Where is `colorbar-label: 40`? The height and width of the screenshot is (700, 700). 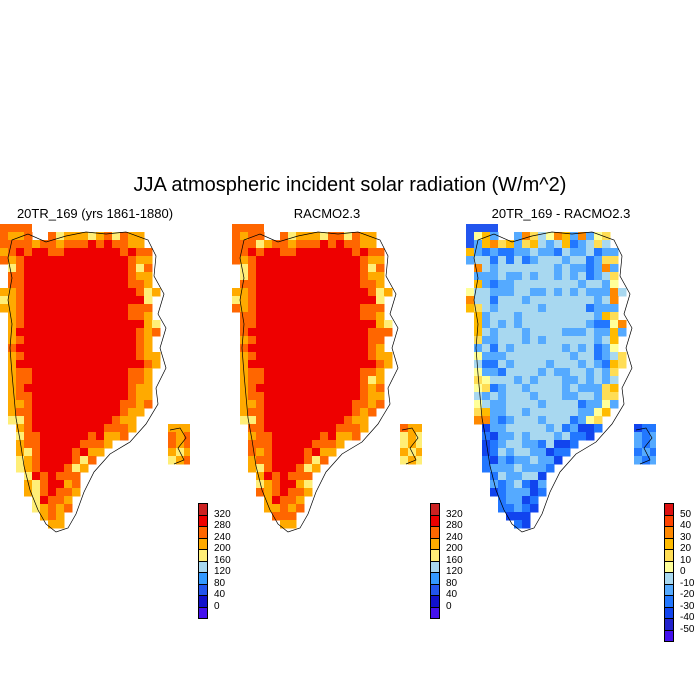 colorbar-label: 40 is located at coordinates (686, 525).